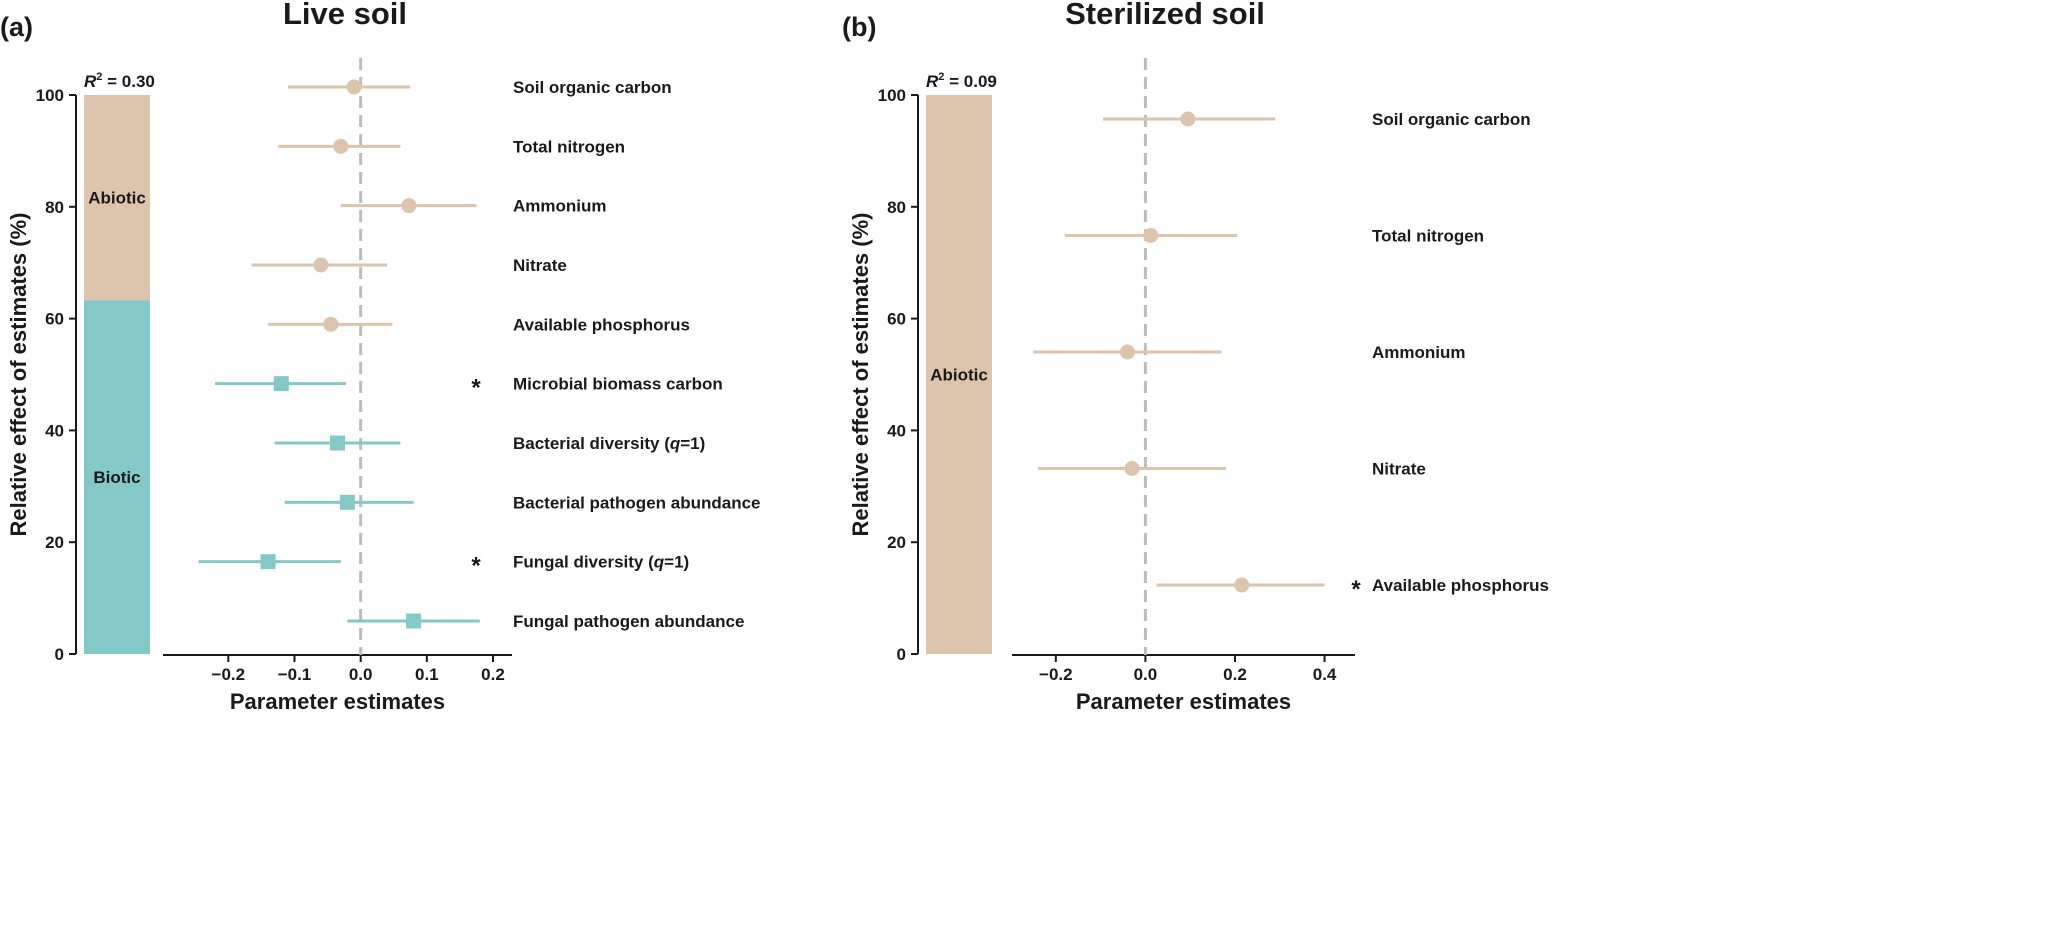 This screenshot has height=929, width=2059. What do you see at coordinates (601, 562) in the screenshot?
I see `predictor-label: Fungal diversity (q=1)` at bounding box center [601, 562].